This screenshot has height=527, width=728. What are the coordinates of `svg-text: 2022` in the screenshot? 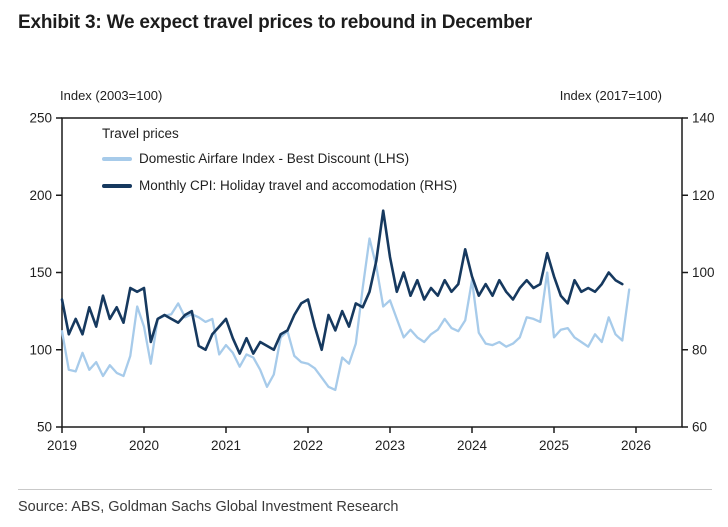 It's located at (308, 445).